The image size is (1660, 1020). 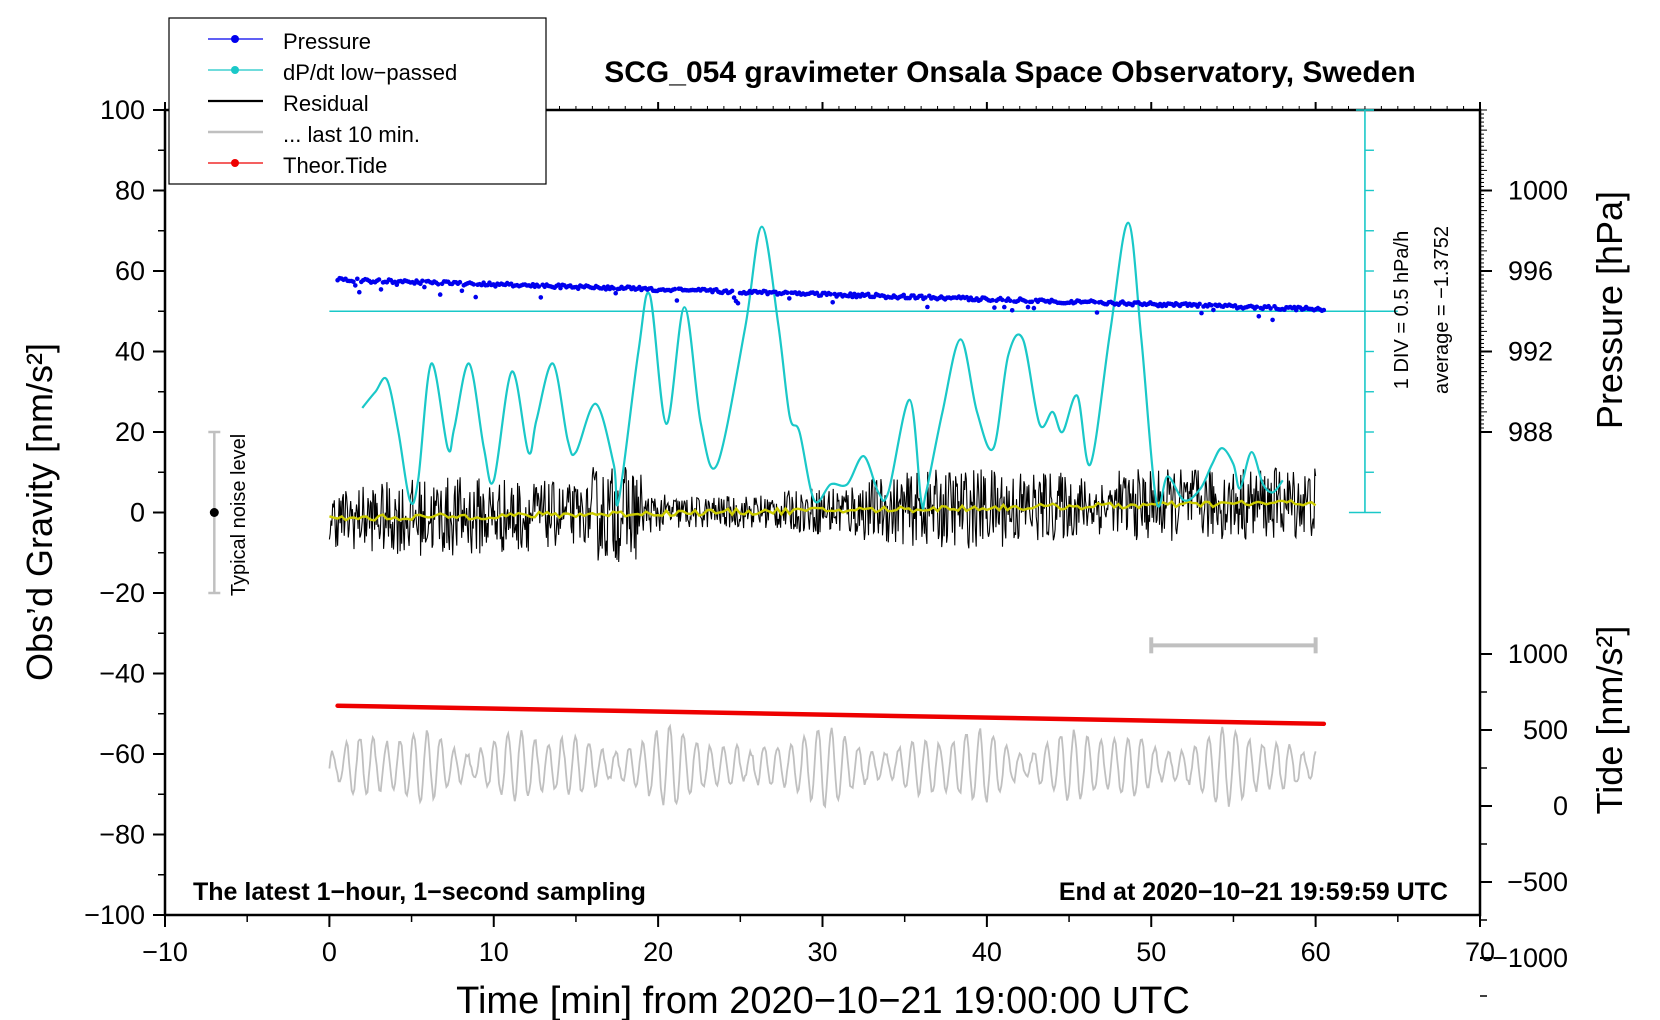 I want to click on residual-line, so click(x=822, y=515).